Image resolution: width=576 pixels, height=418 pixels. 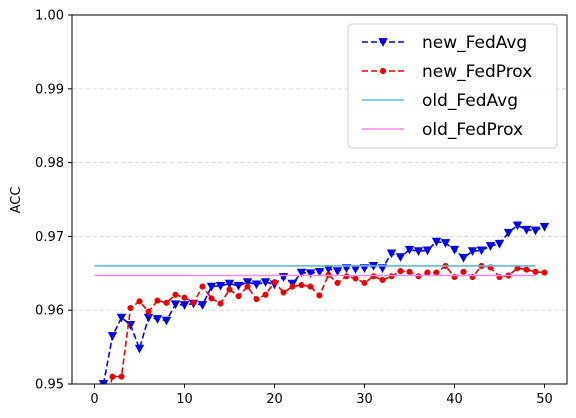 I want to click on legend-entry-new-fedavg: new_FedAvg, so click(x=444, y=43).